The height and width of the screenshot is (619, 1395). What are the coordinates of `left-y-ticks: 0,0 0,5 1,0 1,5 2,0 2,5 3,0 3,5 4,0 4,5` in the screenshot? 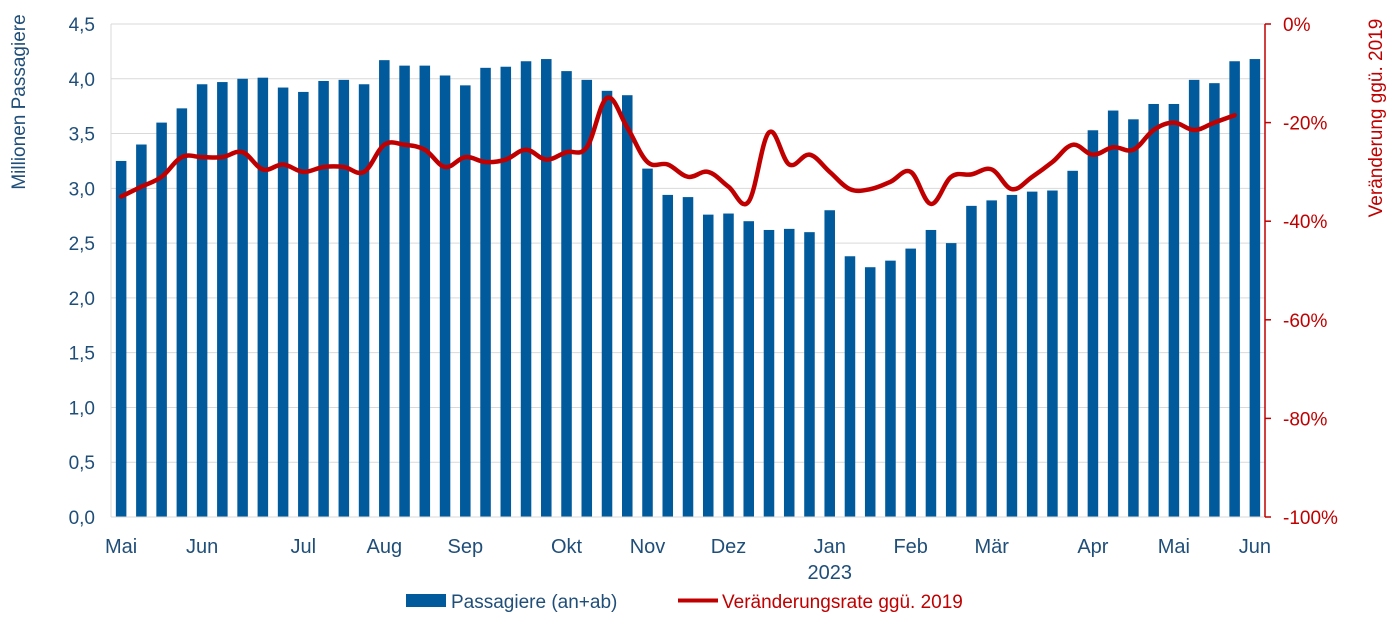 It's located at (82, 272).